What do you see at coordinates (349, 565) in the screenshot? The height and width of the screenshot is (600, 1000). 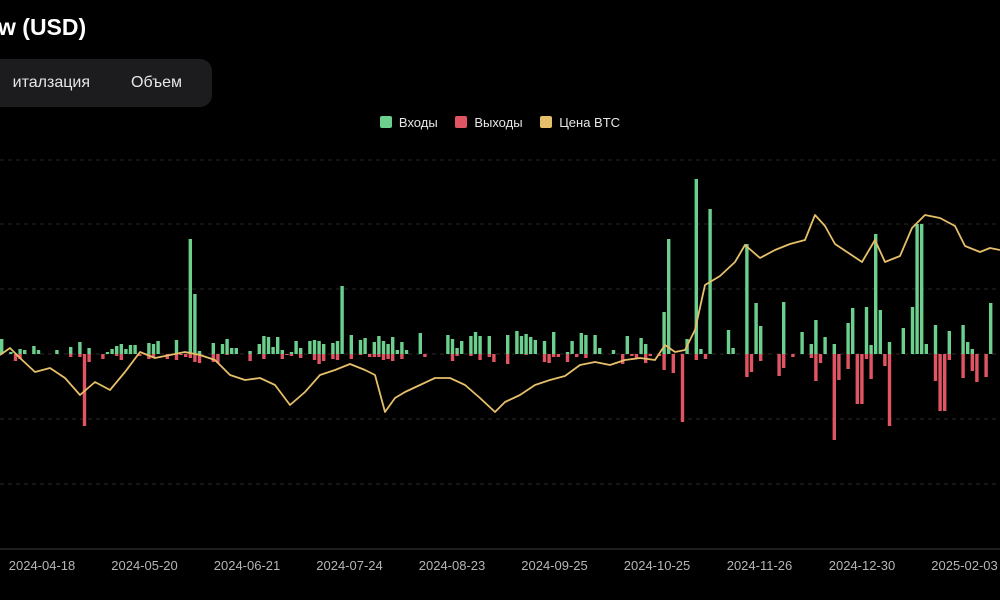 I see `x-tick-label: 2024-07-24` at bounding box center [349, 565].